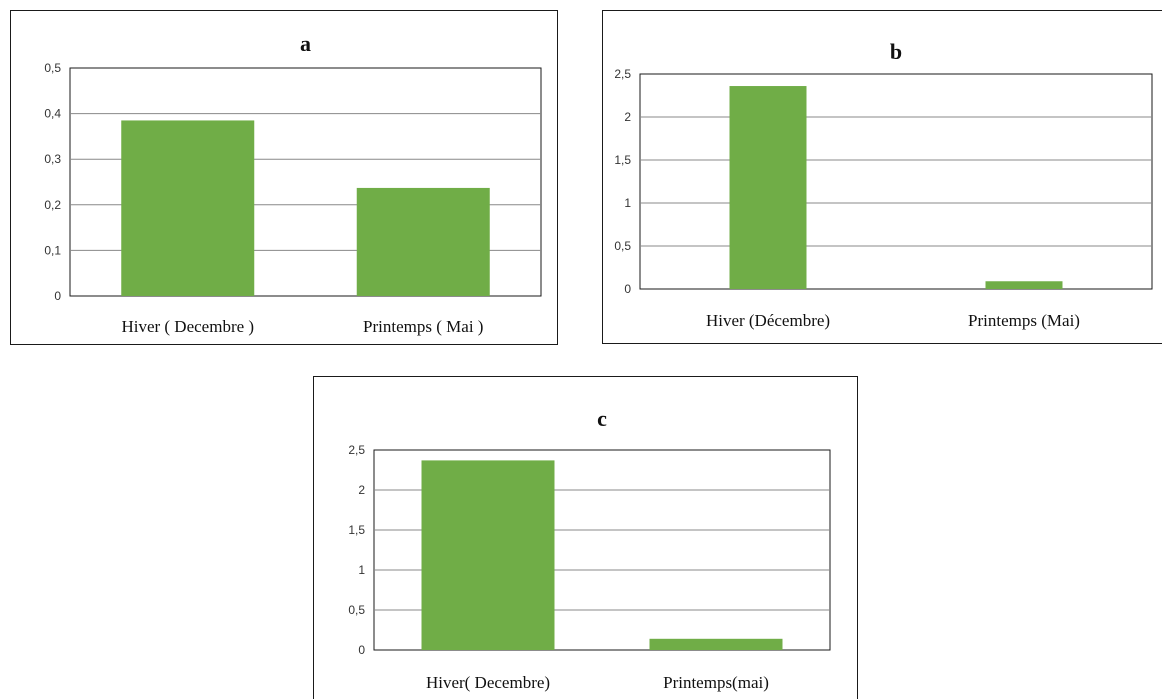  I want to click on y-tick-label: 0,4, so click(52, 114).